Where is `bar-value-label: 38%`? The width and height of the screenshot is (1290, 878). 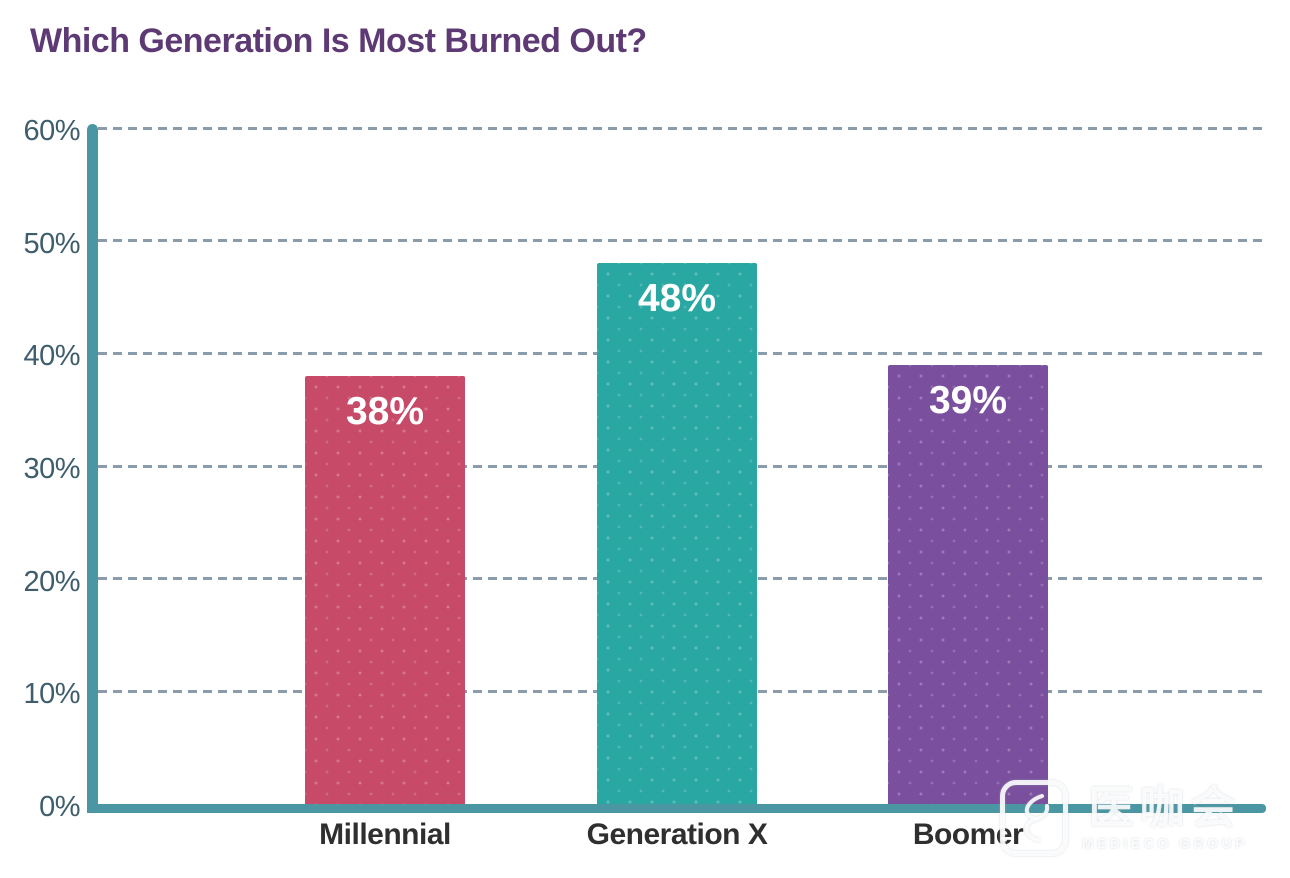
bar-value-label: 38% is located at coordinates (385, 411).